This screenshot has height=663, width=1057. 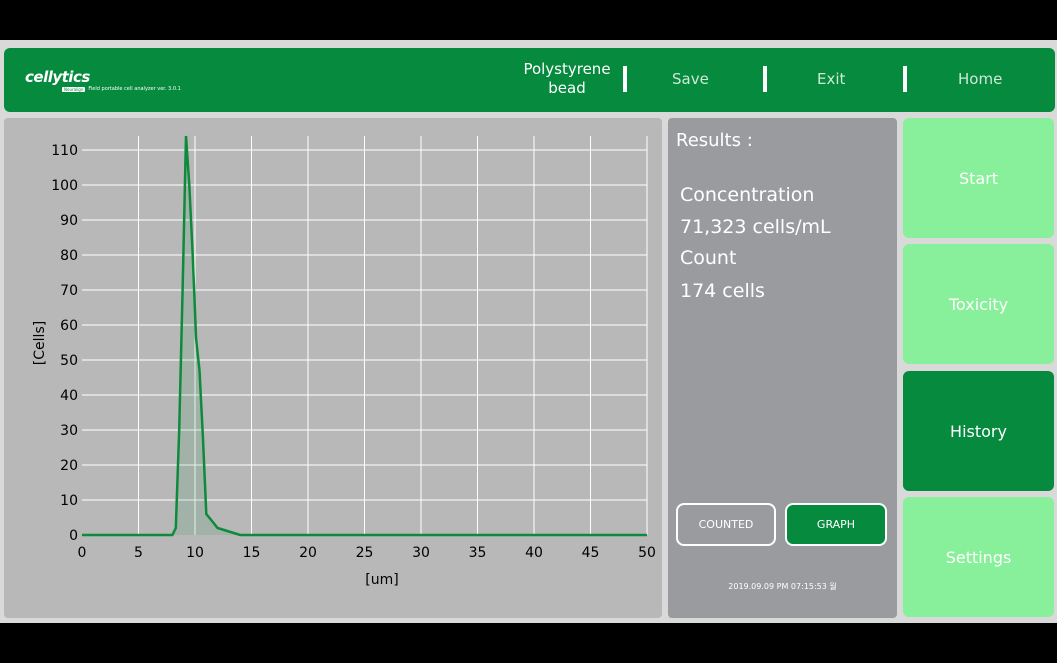 What do you see at coordinates (69, 501) in the screenshot?
I see `y-tick-label: 10` at bounding box center [69, 501].